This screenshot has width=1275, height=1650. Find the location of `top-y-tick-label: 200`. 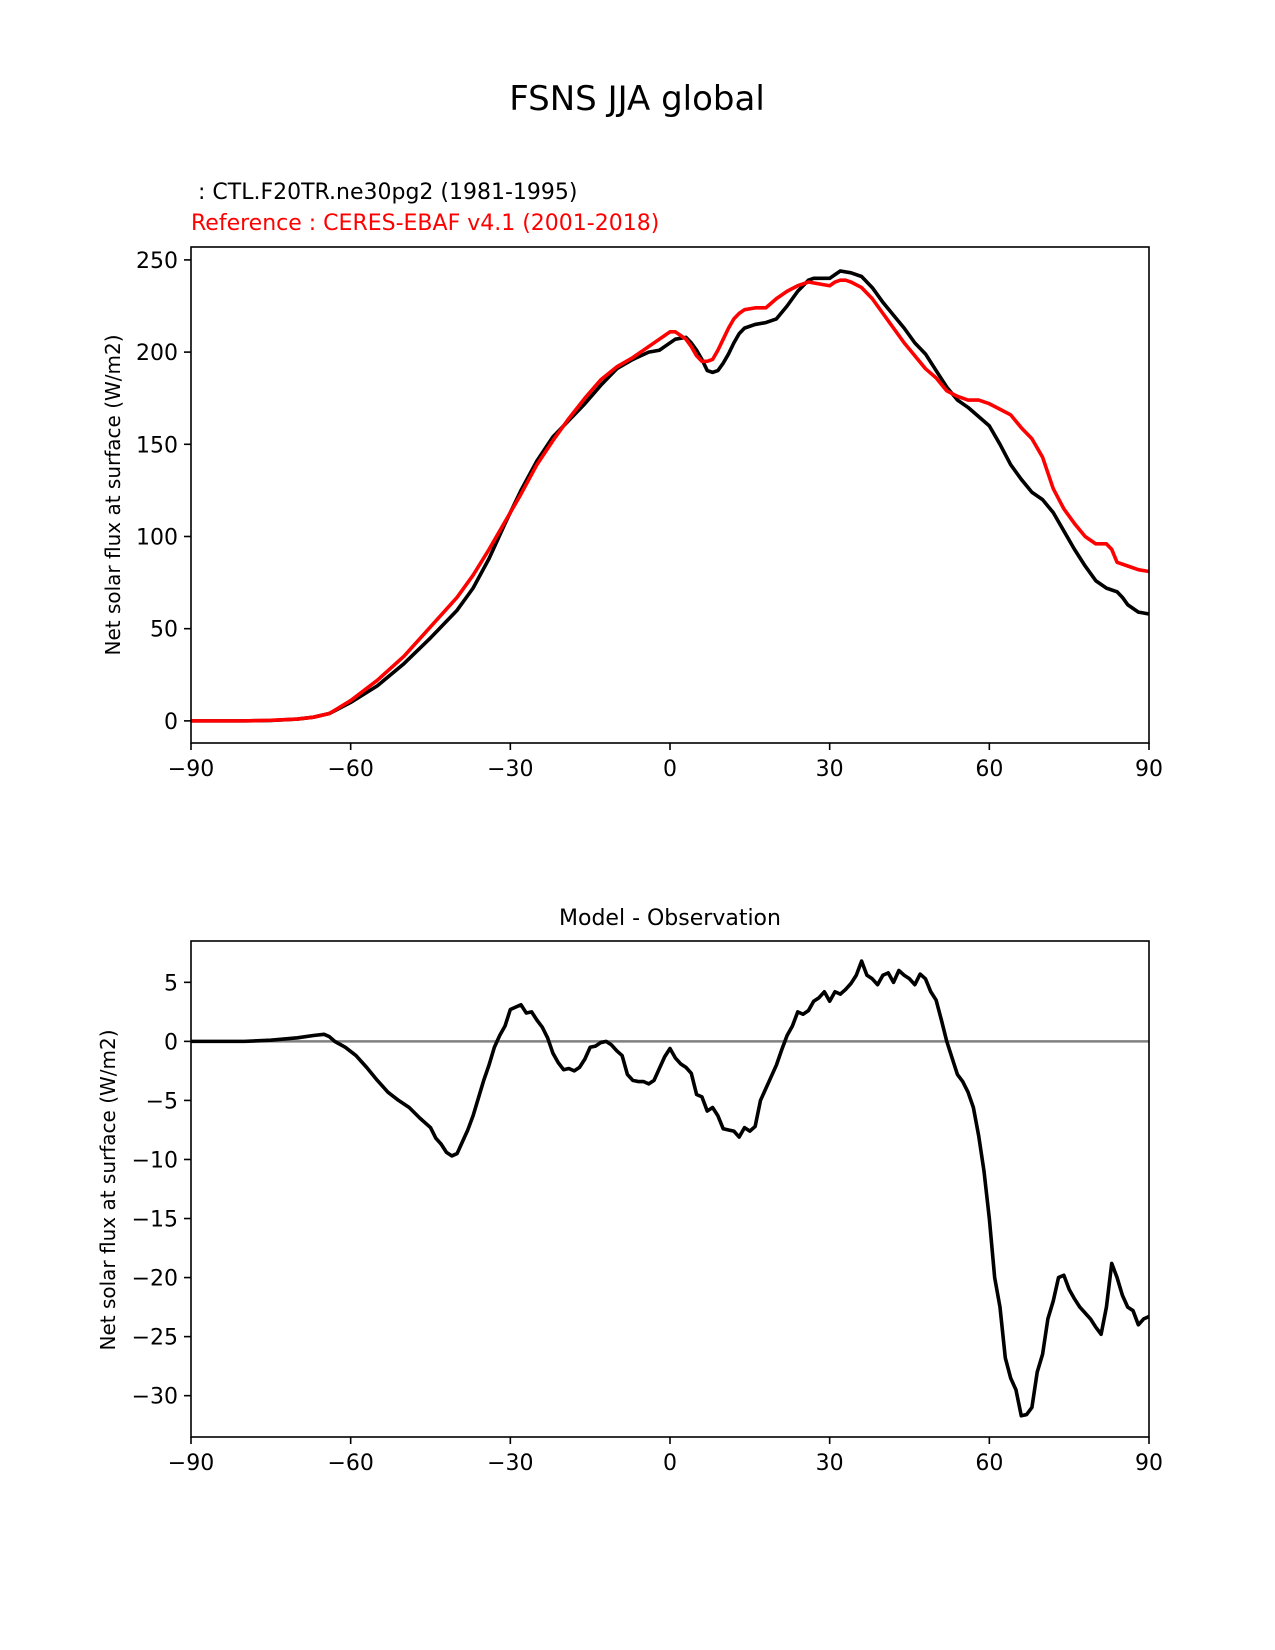

top-y-tick-label: 200 is located at coordinates (157, 353).